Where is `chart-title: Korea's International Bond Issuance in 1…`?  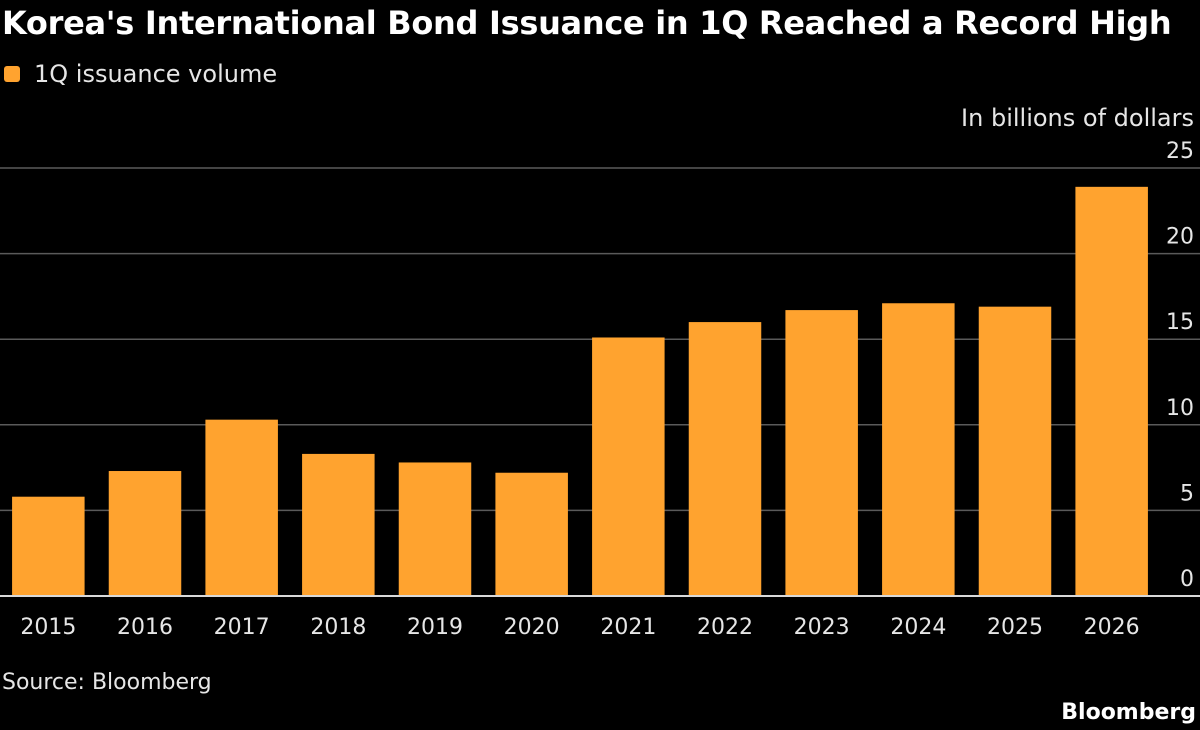
chart-title: Korea's International Bond Issuance in 1… is located at coordinates (587, 23).